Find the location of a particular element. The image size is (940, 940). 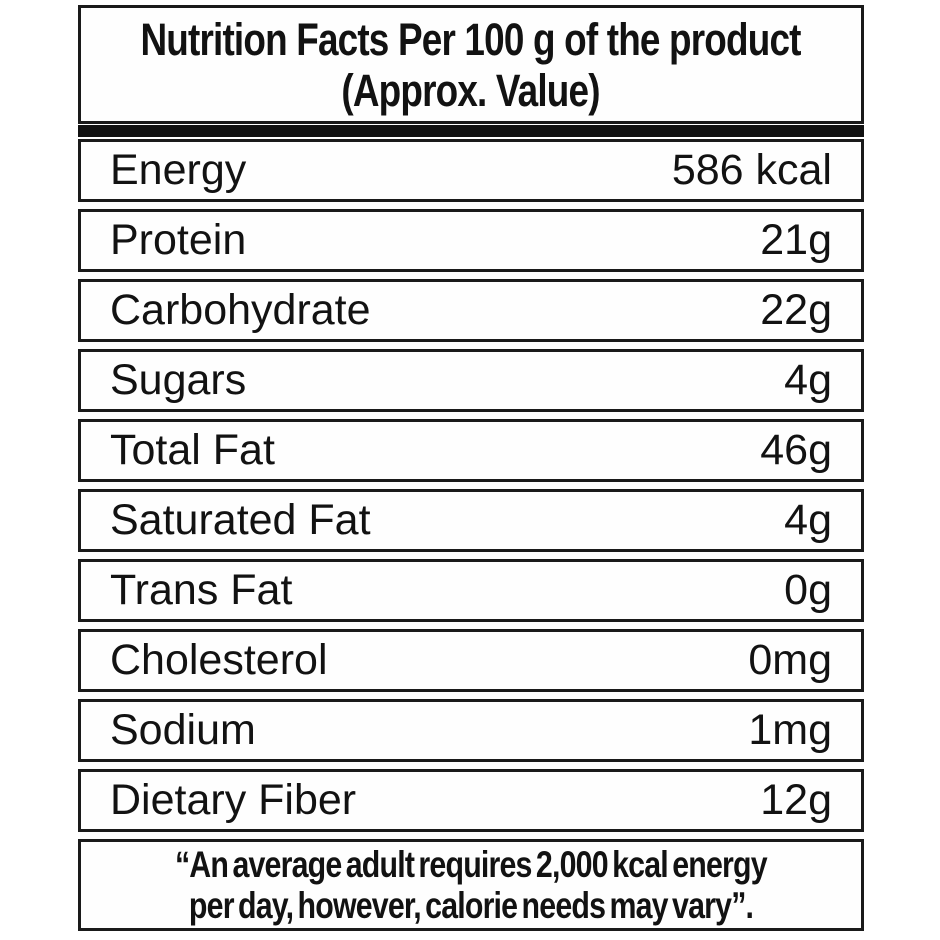

nutrient-row: Energy 586 kcal is located at coordinates (471, 170).